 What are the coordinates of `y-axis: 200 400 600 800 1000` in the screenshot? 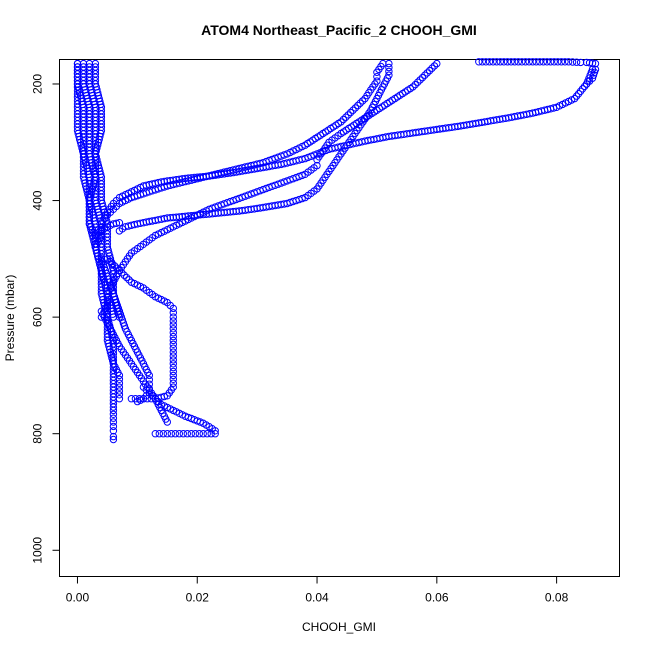 It's located at (45, 319).